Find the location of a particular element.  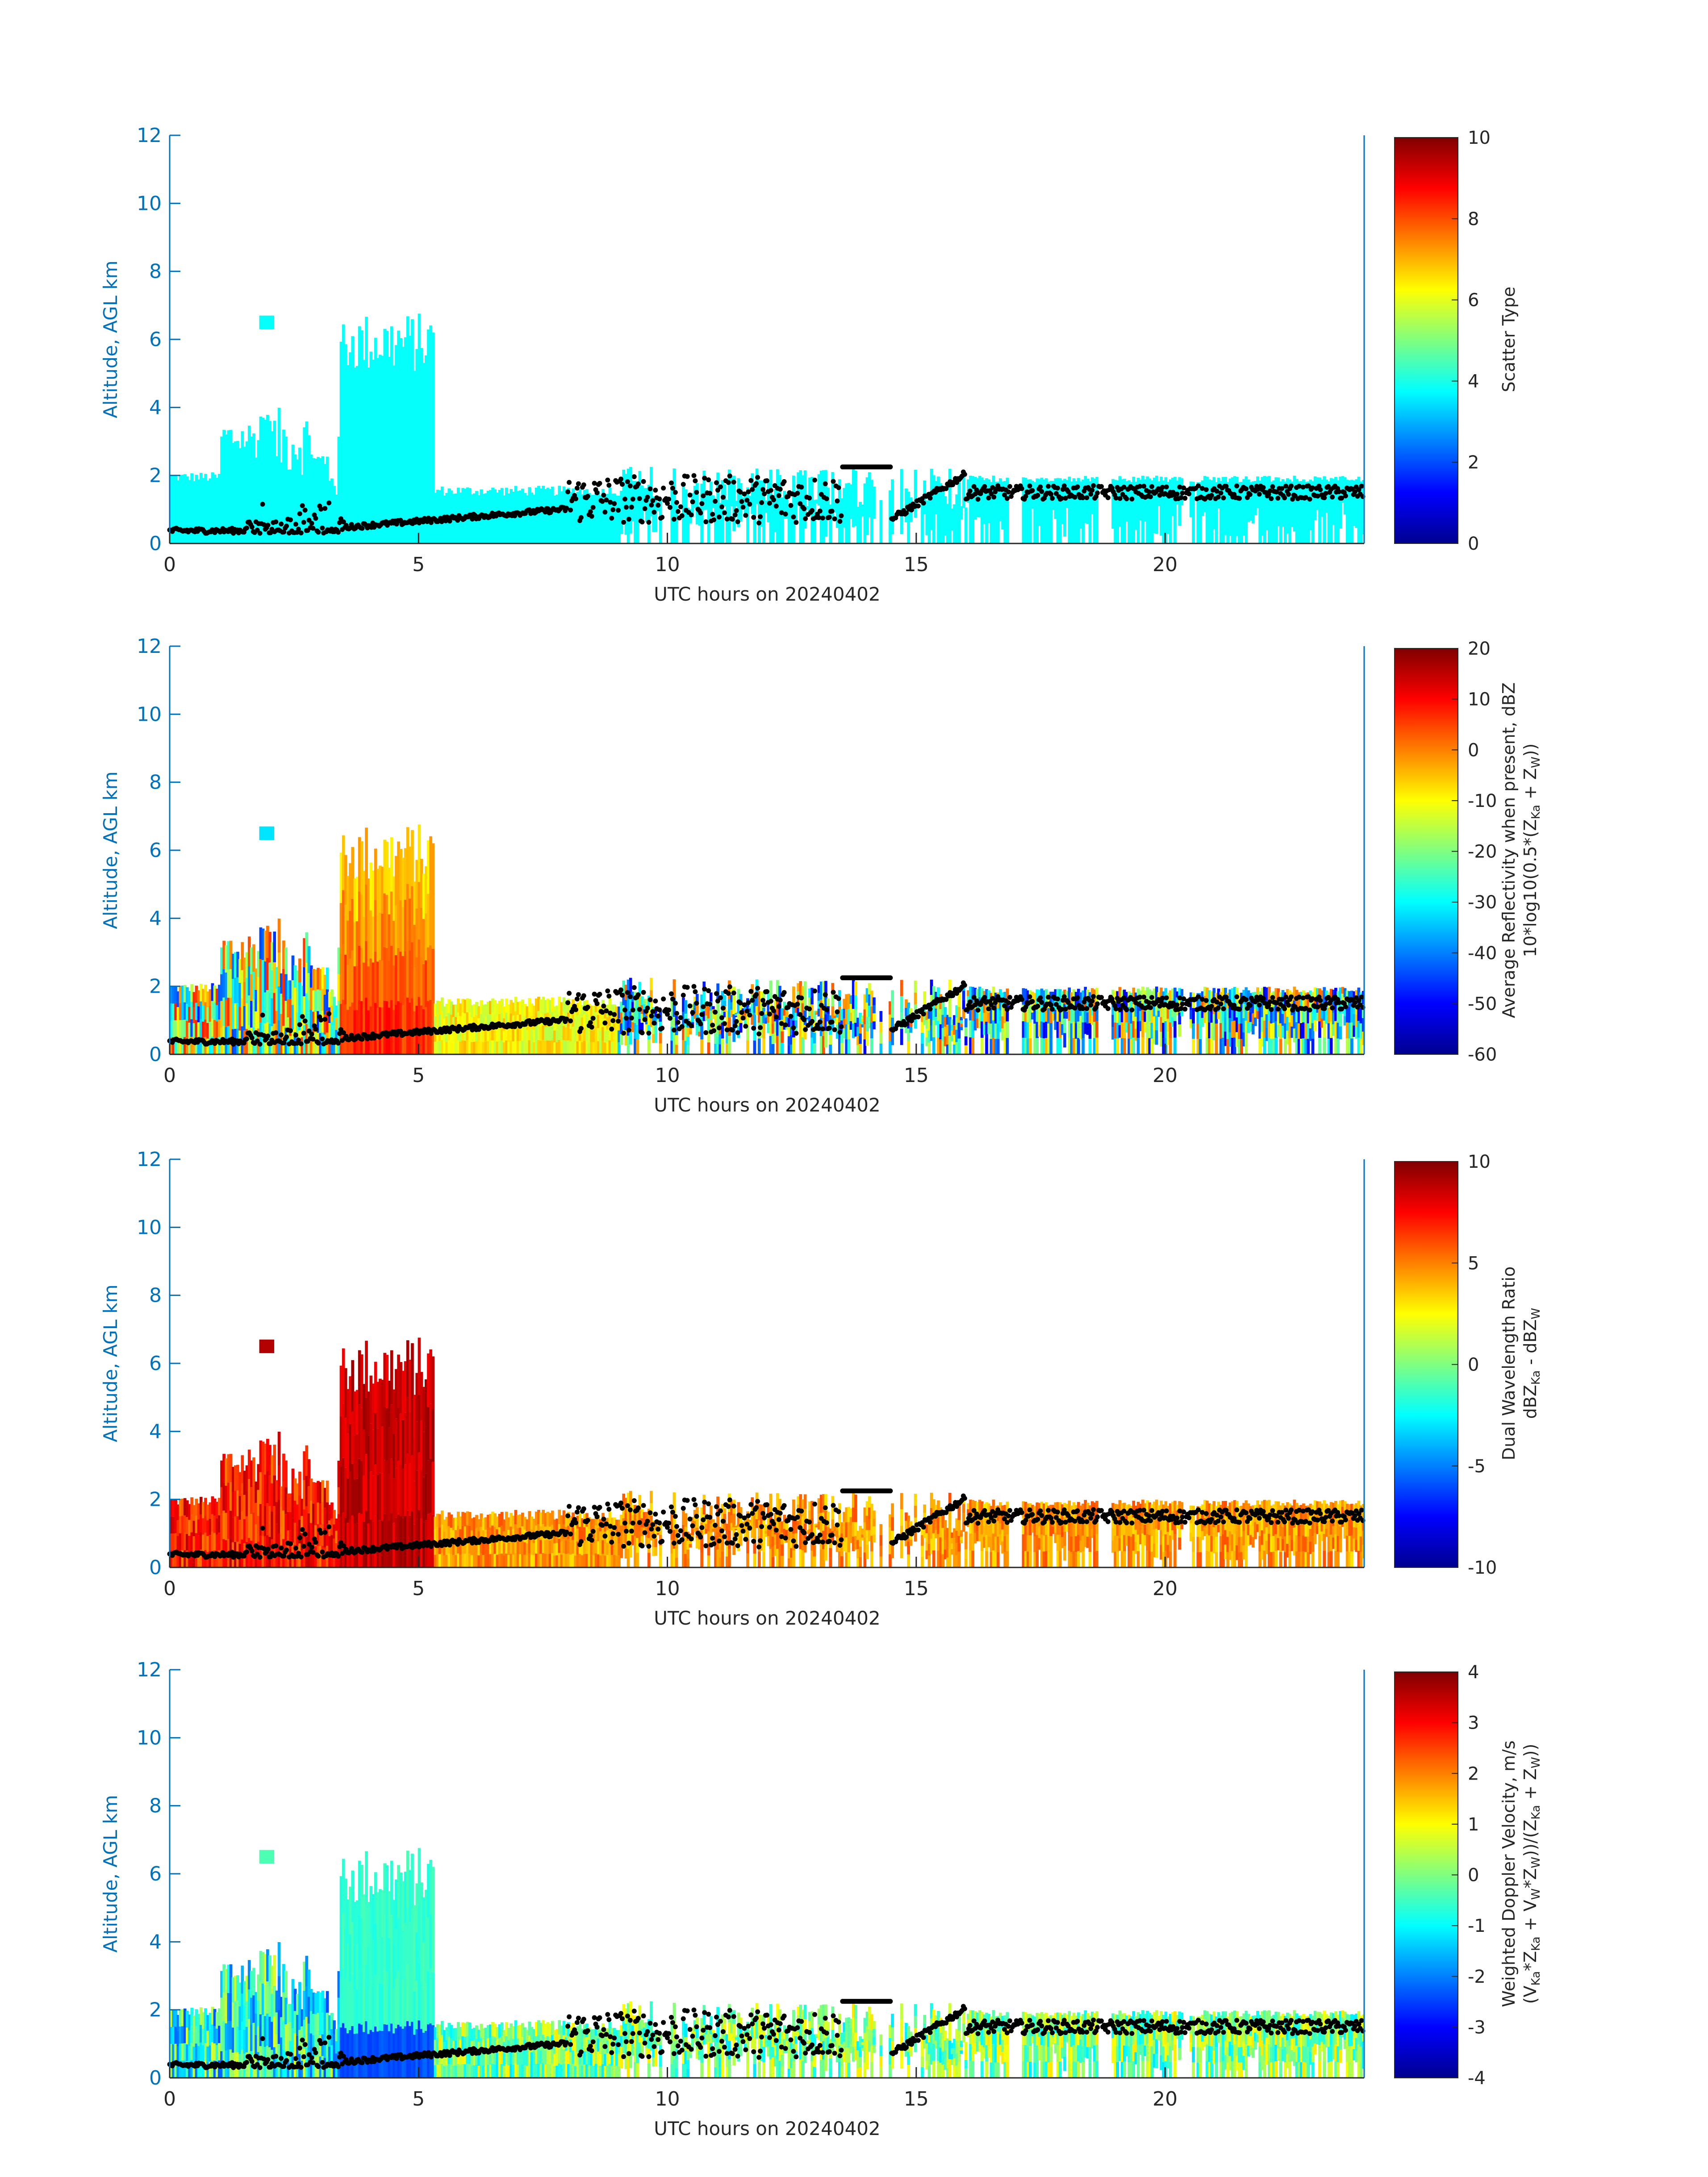

y-tick-label: 12 is located at coordinates (149, 135).